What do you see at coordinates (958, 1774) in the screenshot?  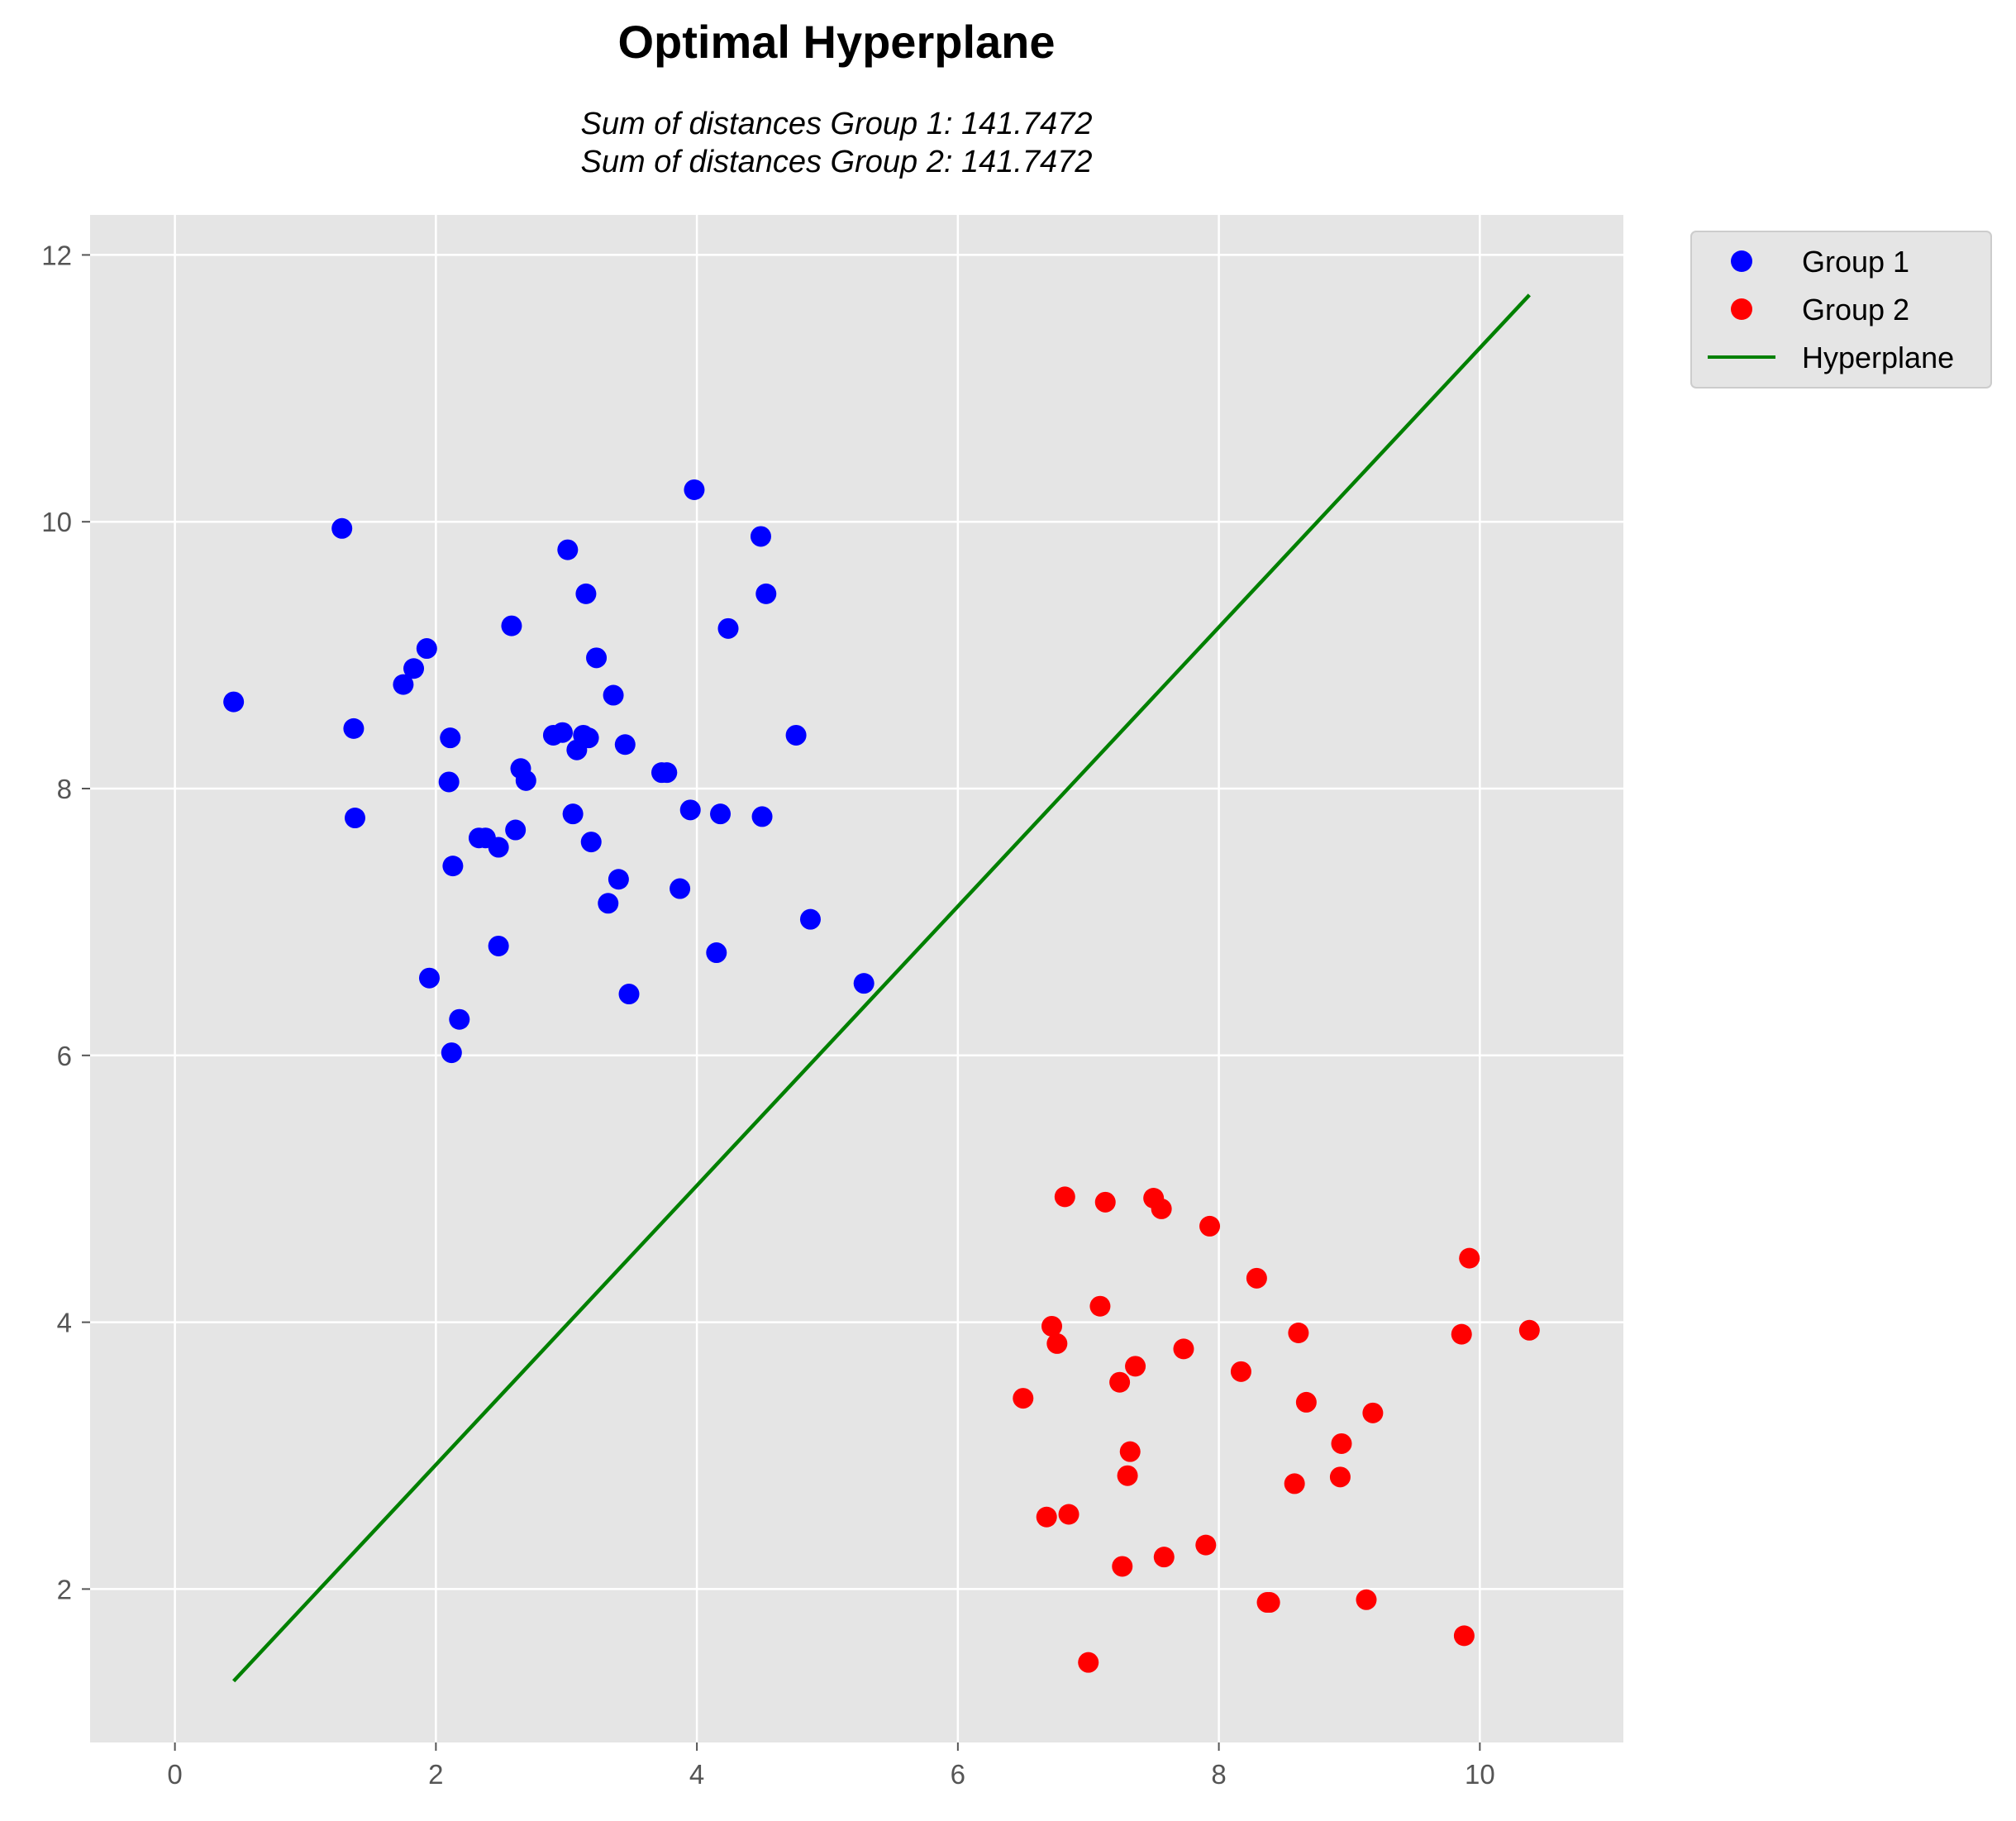 I see `x-tick-label: 6` at bounding box center [958, 1774].